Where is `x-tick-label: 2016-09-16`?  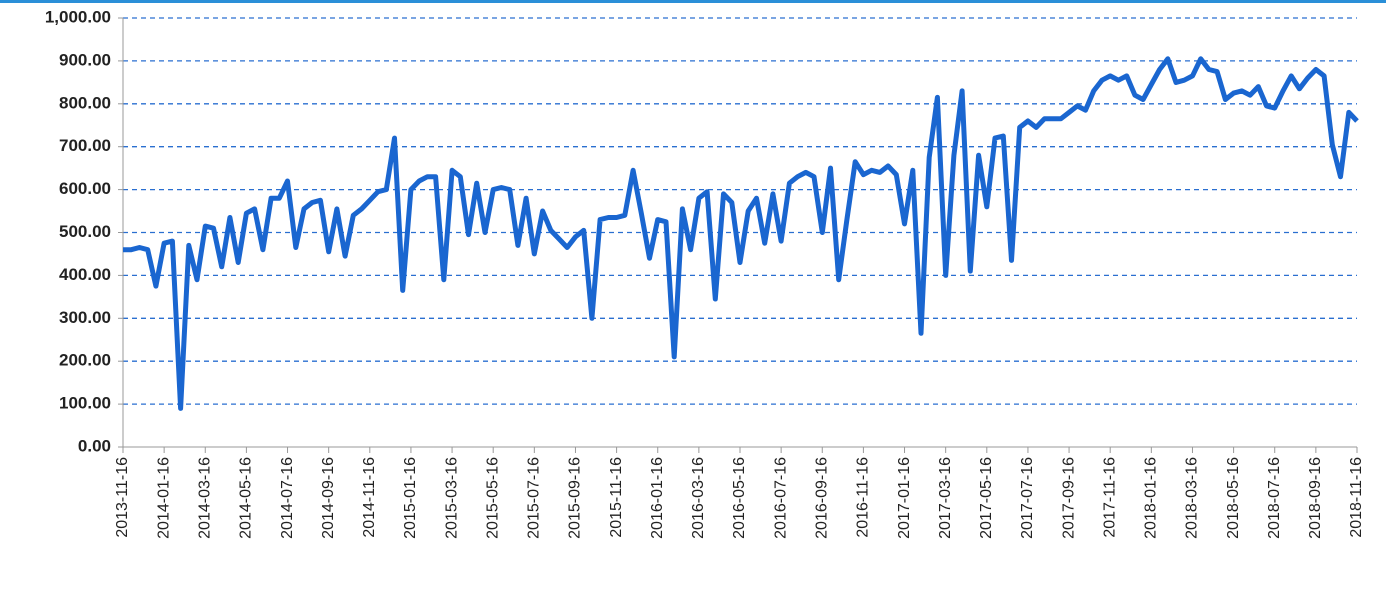 x-tick-label: 2016-09-16 is located at coordinates (821, 498).